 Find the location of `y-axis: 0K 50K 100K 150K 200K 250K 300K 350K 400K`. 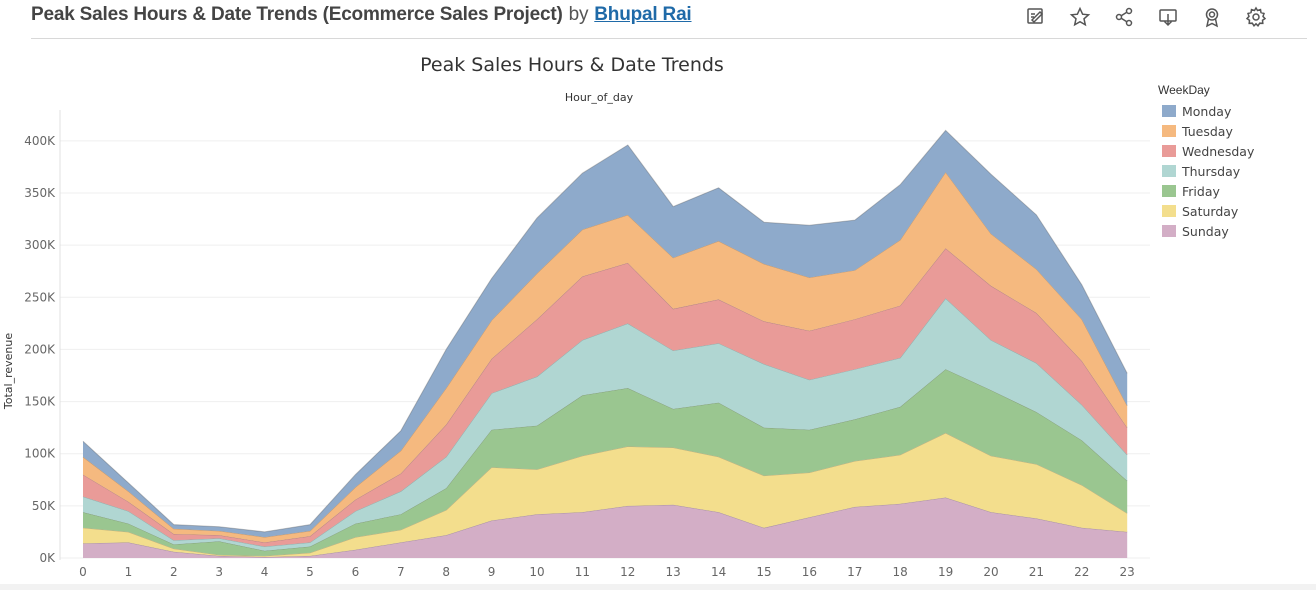

y-axis: 0K 50K 100K 150K 200K 250K 300K 350K 400K is located at coordinates (42, 337).